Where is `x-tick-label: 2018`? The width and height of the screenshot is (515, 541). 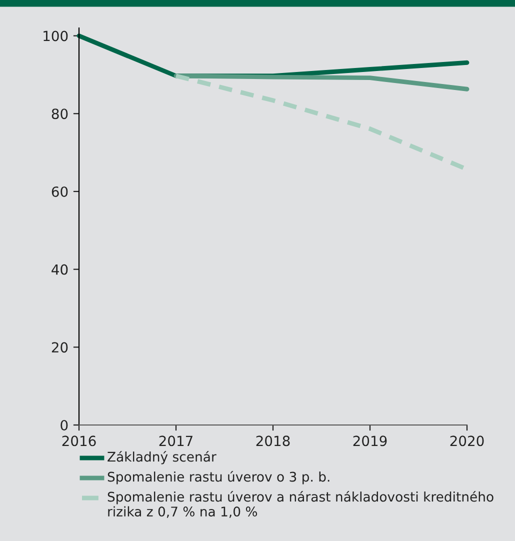
x-tick-label: 2018 is located at coordinates (273, 441).